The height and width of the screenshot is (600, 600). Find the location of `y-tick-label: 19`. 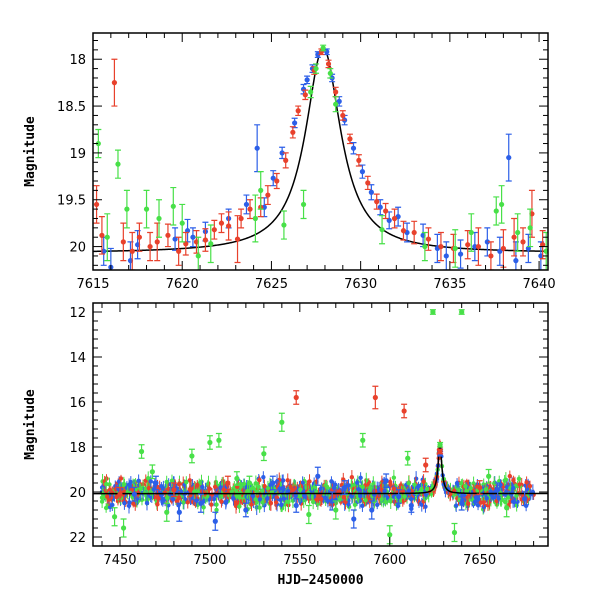

y-tick-label: 19 is located at coordinates (77, 154).